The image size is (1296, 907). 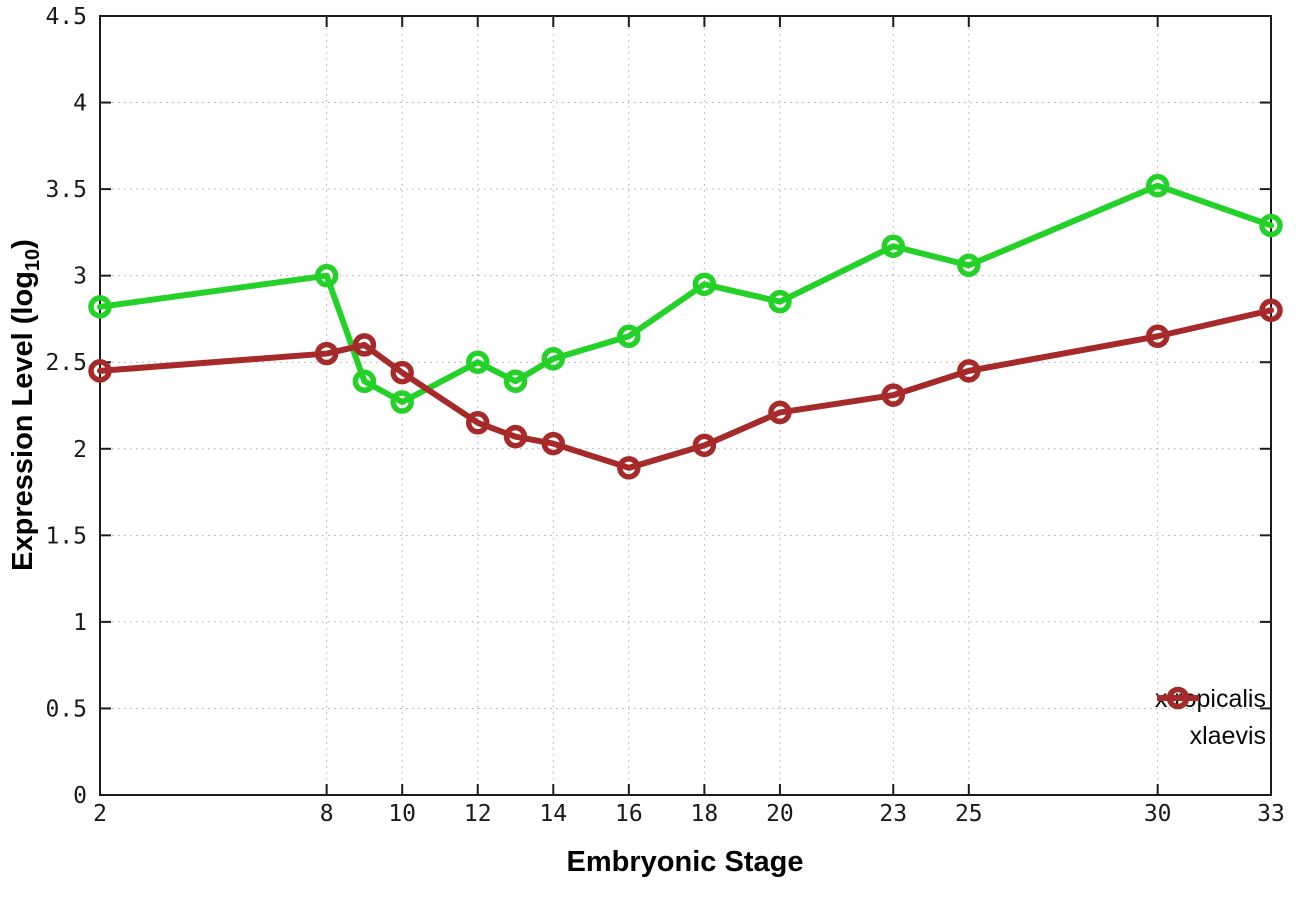 I want to click on x-tick-label: 12, so click(x=478, y=814).